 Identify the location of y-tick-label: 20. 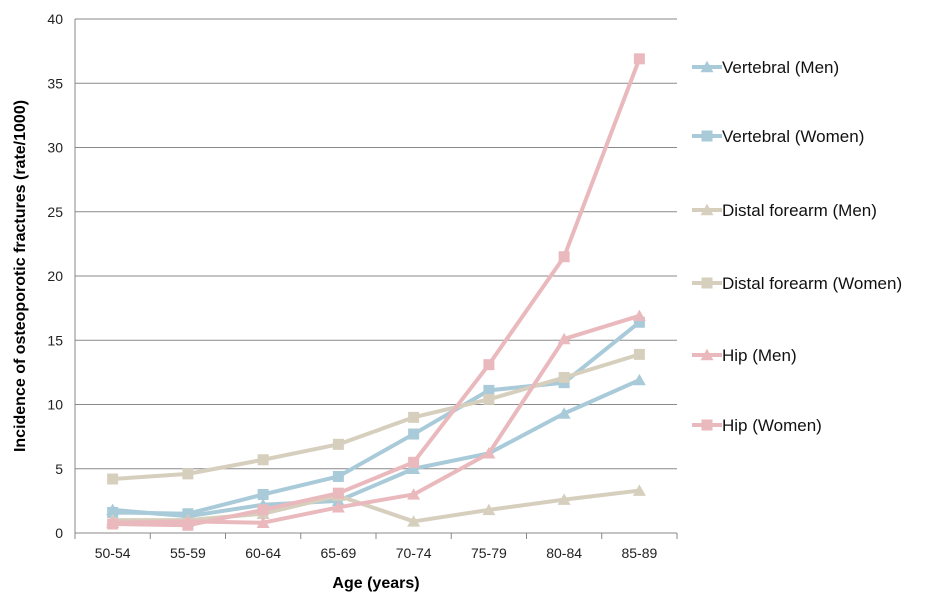
(55, 276).